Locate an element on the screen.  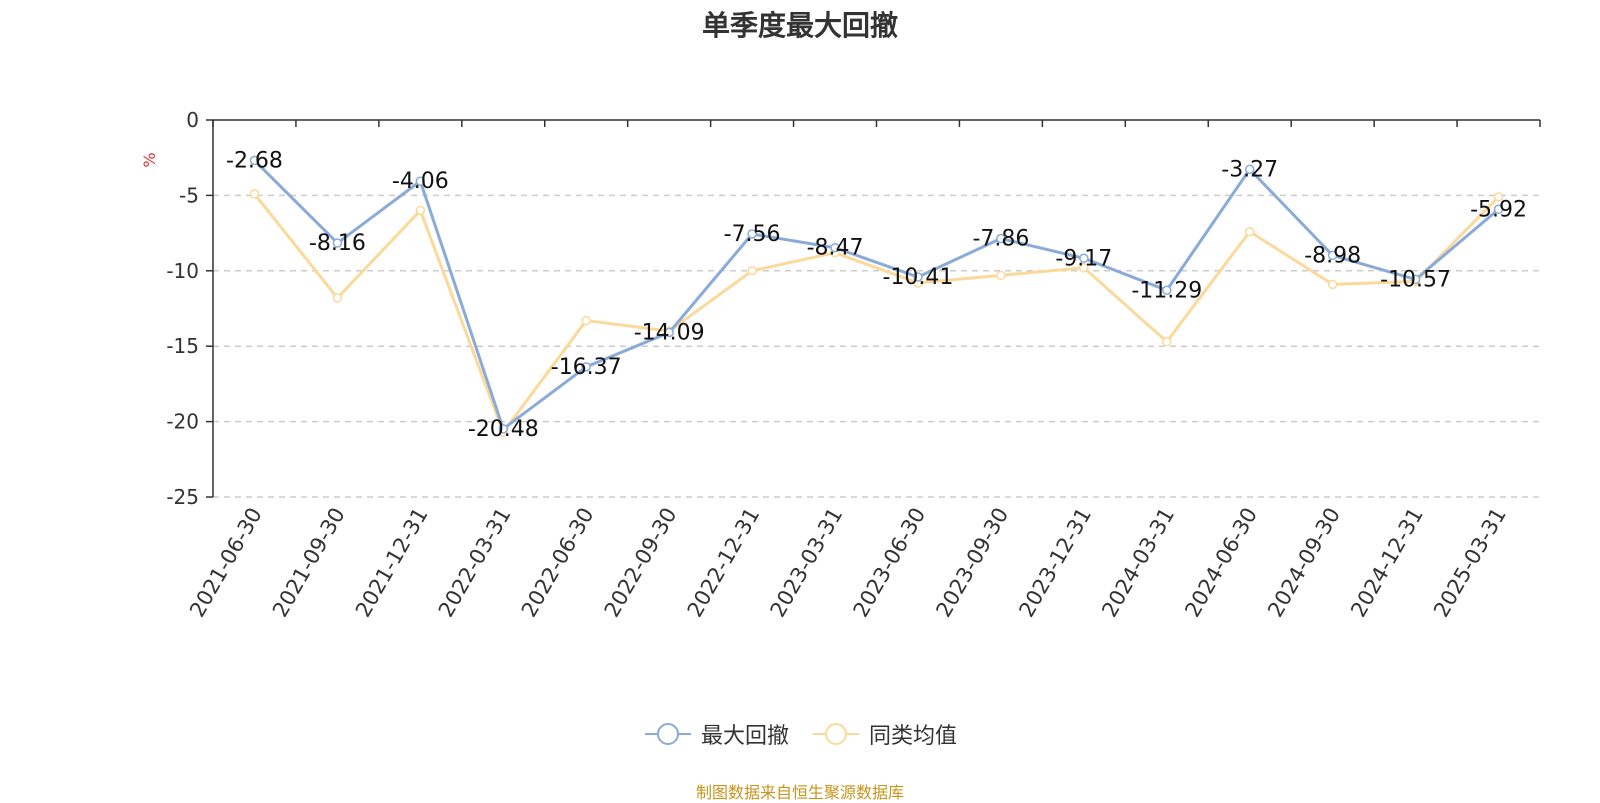
x-tick-label: 2024-09-30 is located at coordinates (1304, 563).